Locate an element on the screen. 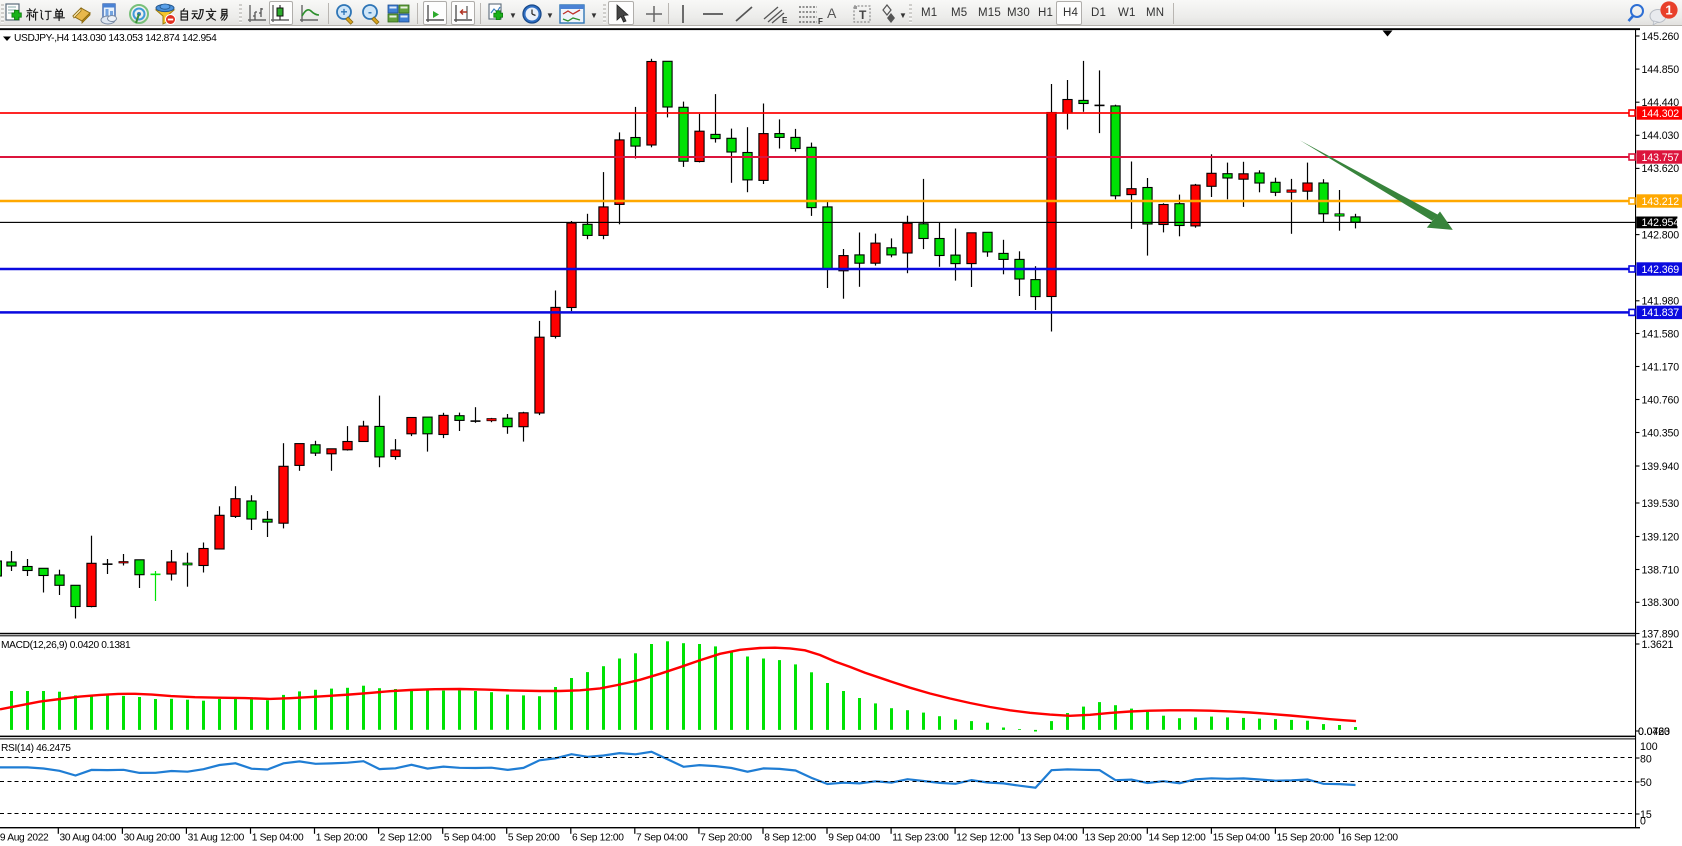  svg-text: 1 Sep 04:00 is located at coordinates (278, 838).